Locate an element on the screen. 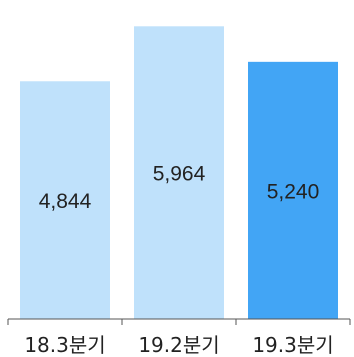  bar-value-label-1: 4,844 is located at coordinates (65, 201).